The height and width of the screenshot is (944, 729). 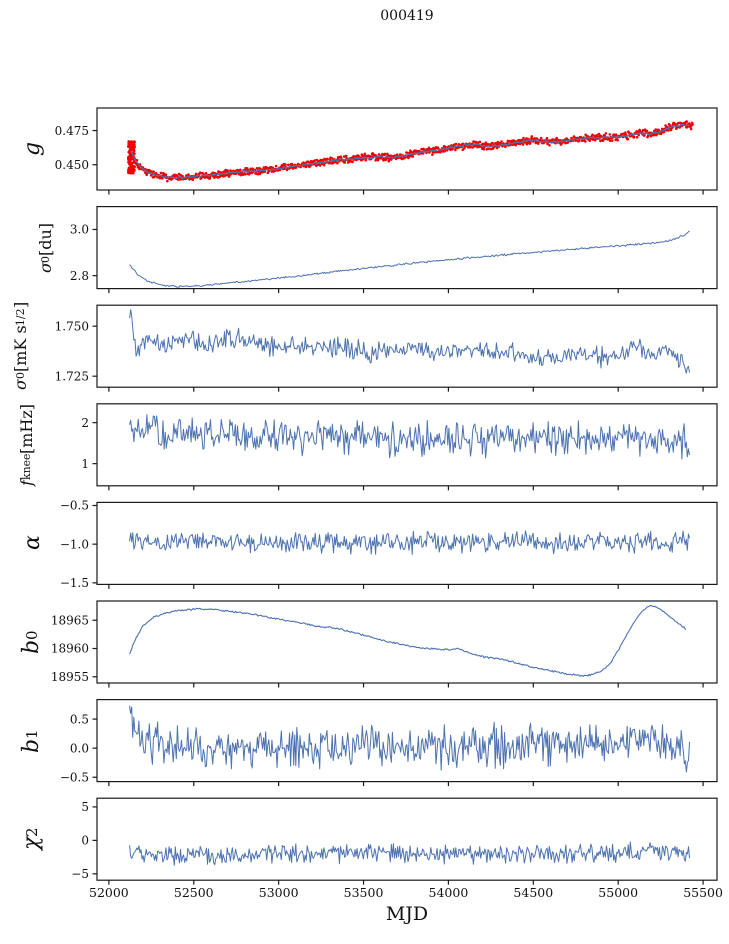 I want to click on g-scatter, so click(x=410, y=151).